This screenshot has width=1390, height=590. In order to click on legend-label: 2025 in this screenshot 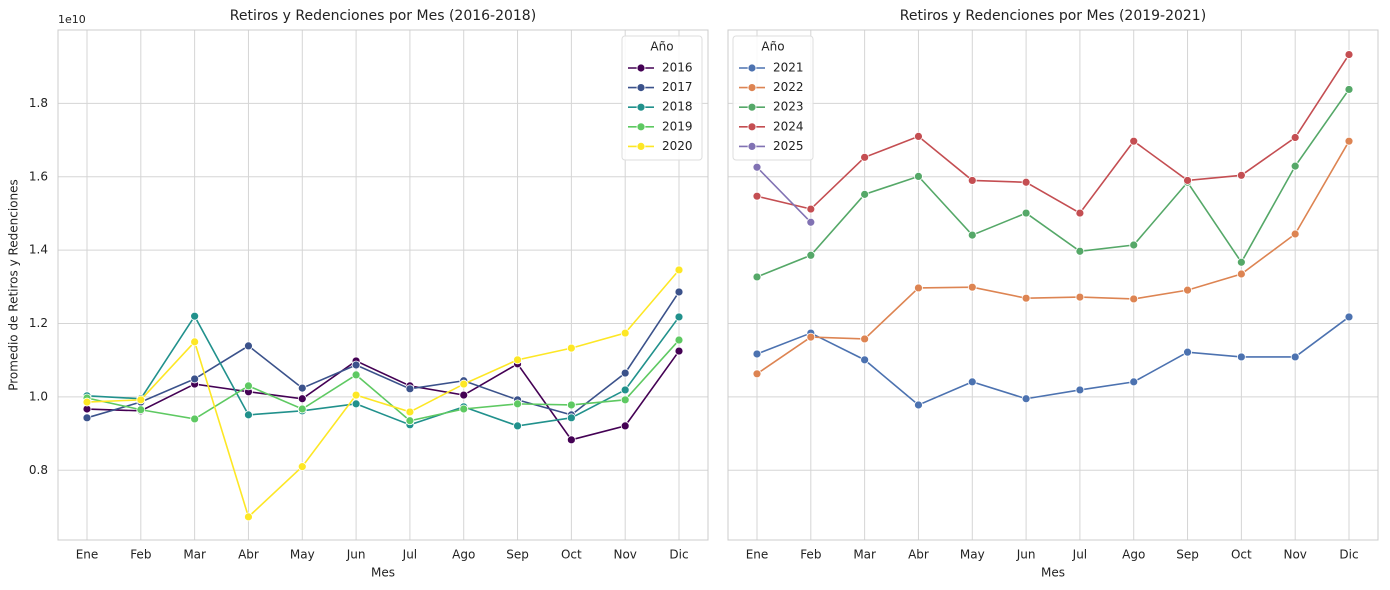, I will do `click(788, 146)`.